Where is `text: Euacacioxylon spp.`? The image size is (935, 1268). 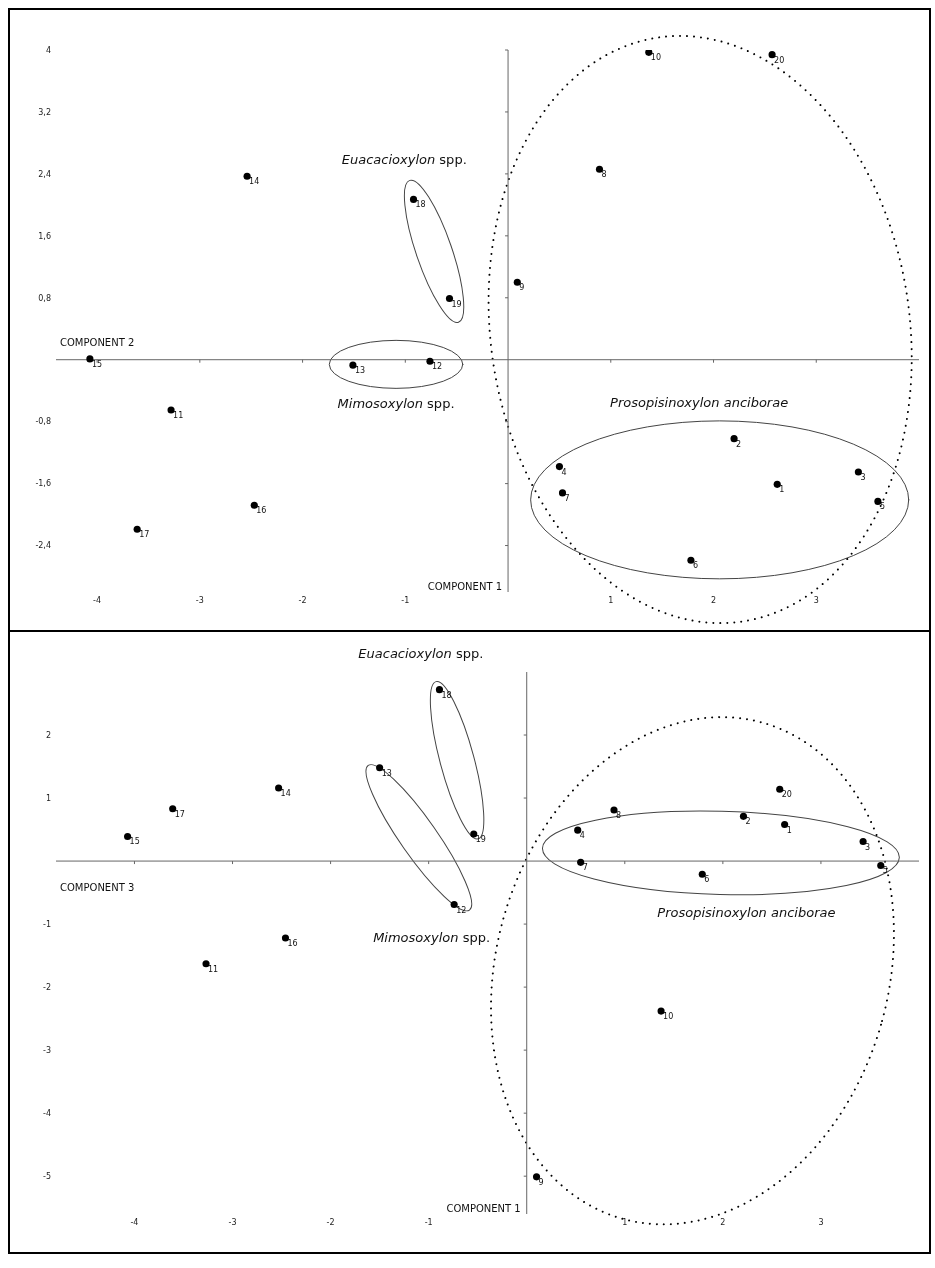 text: Euacacioxylon spp. is located at coordinates (421, 653).